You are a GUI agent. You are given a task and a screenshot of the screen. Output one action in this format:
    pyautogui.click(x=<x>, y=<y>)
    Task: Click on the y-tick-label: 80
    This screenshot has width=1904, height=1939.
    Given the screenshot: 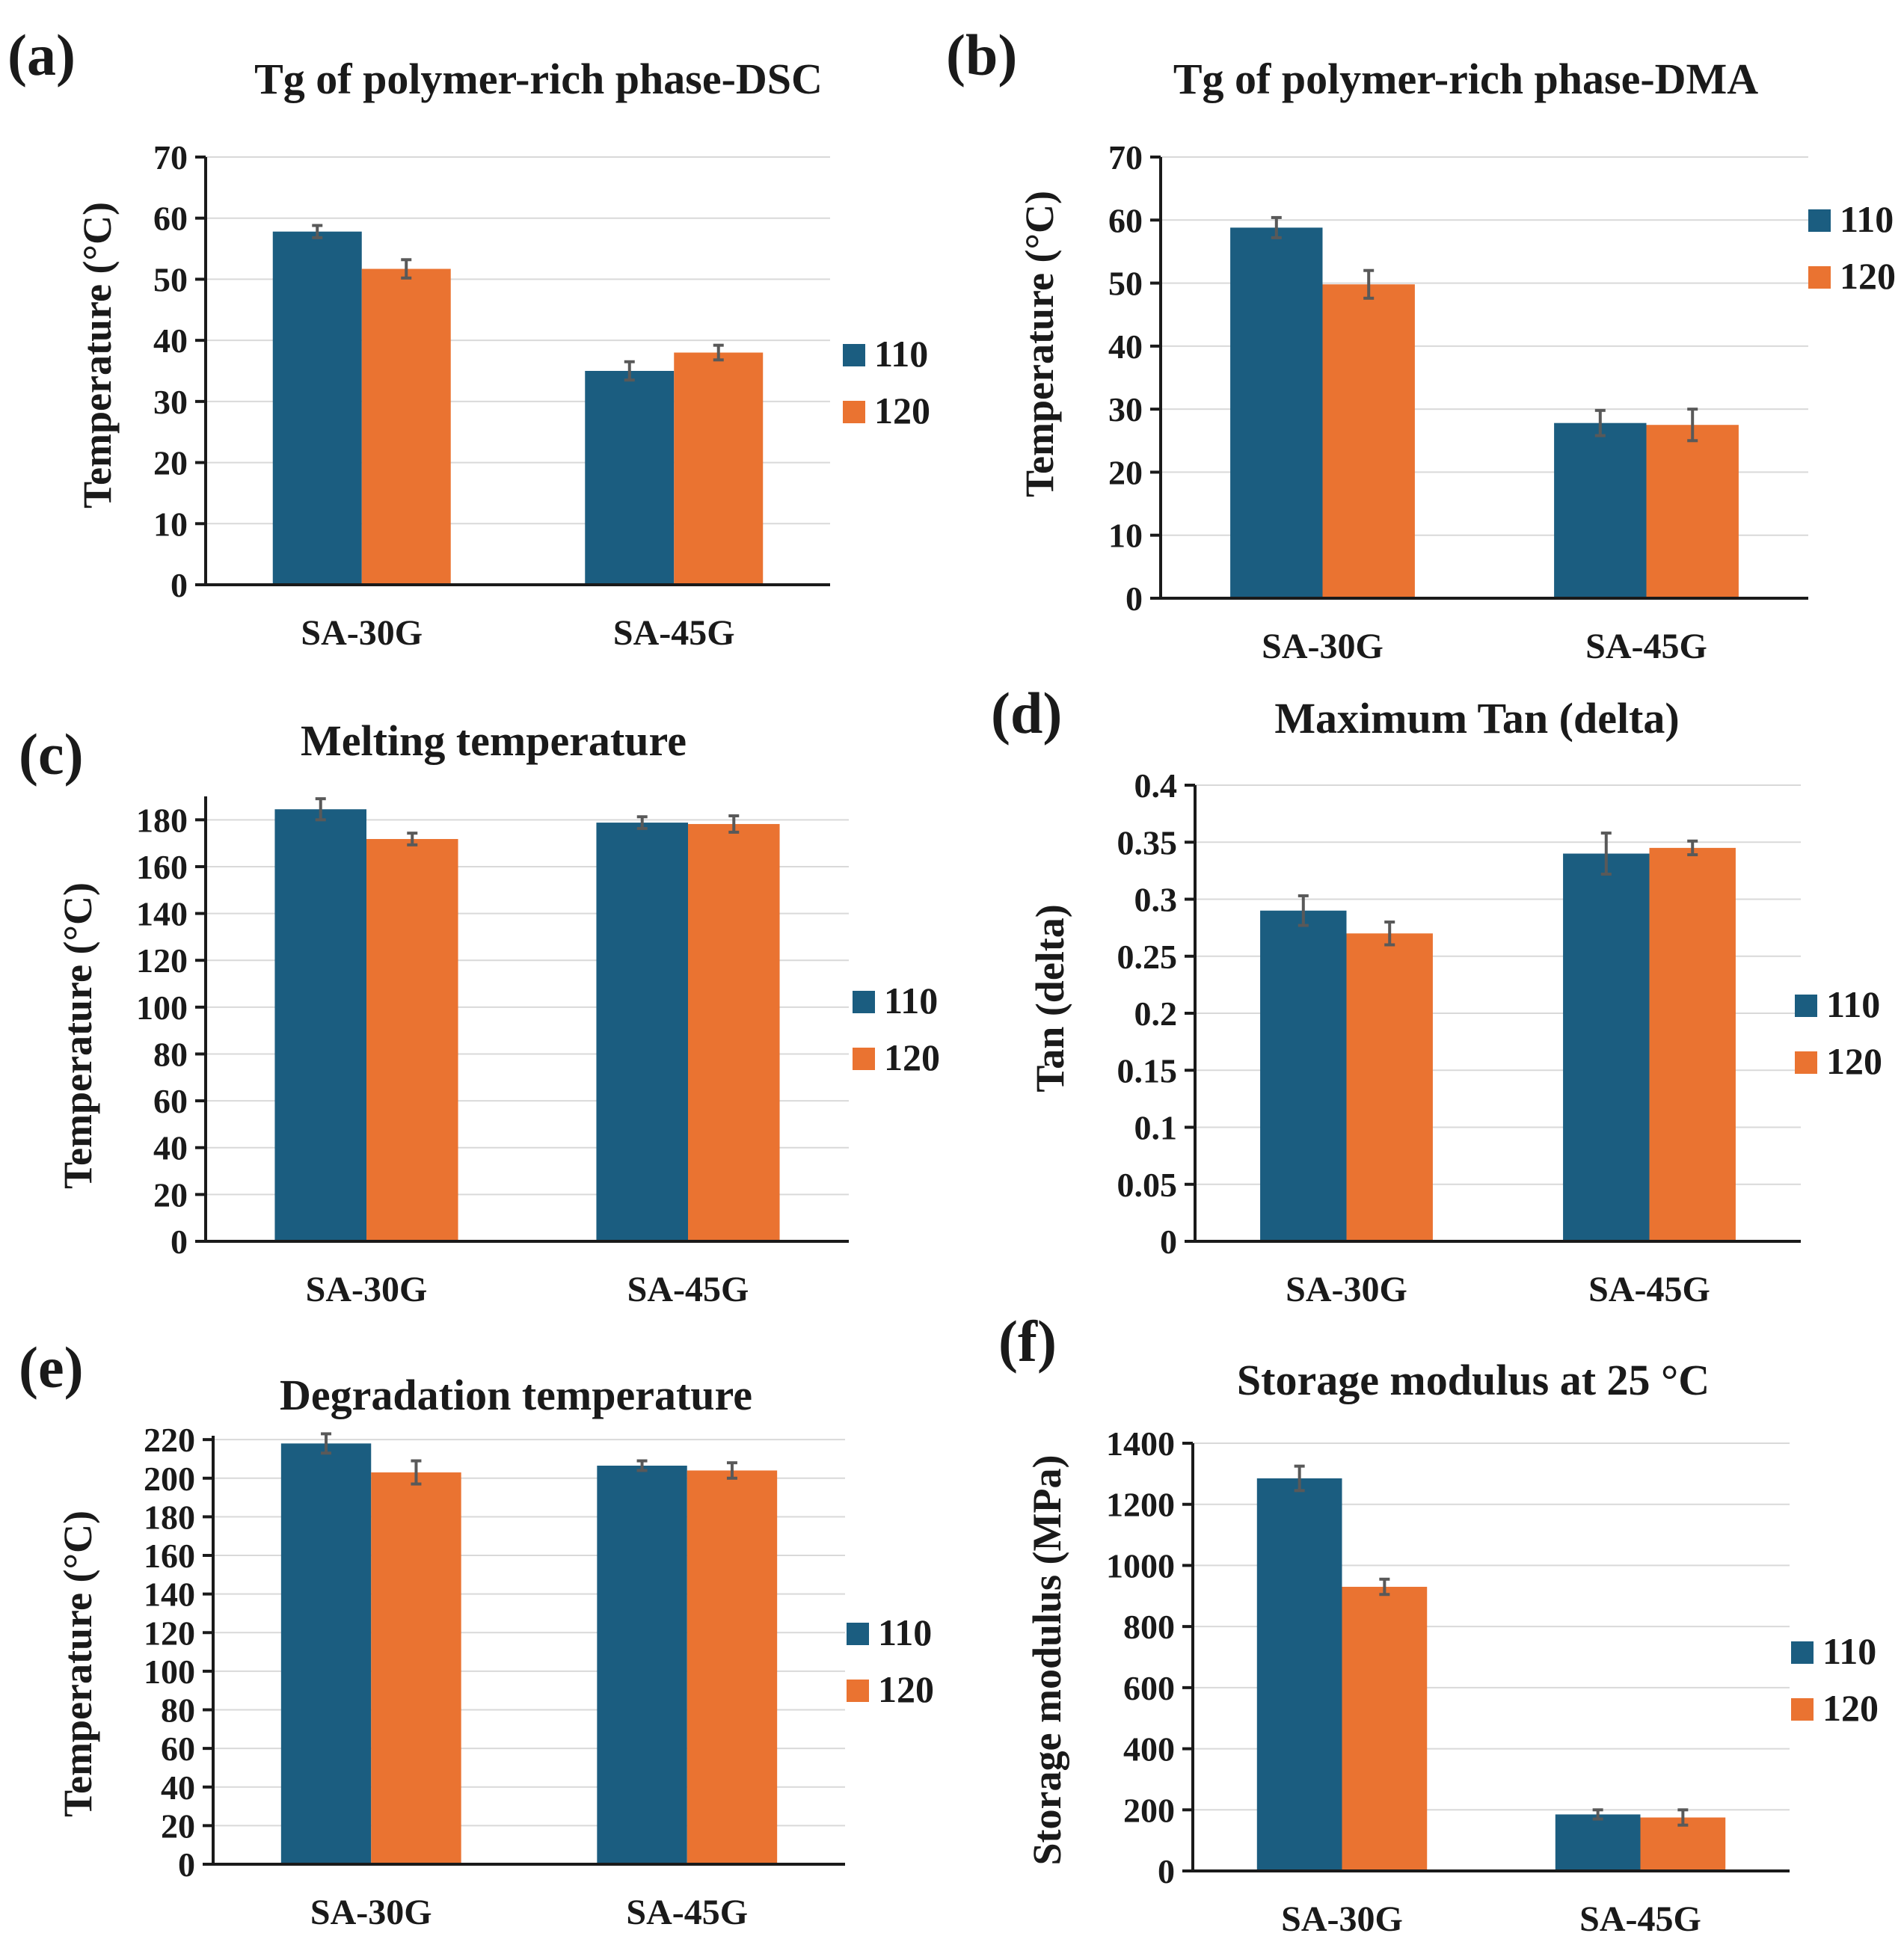 What is the action you would take?
    pyautogui.click(x=178, y=1710)
    